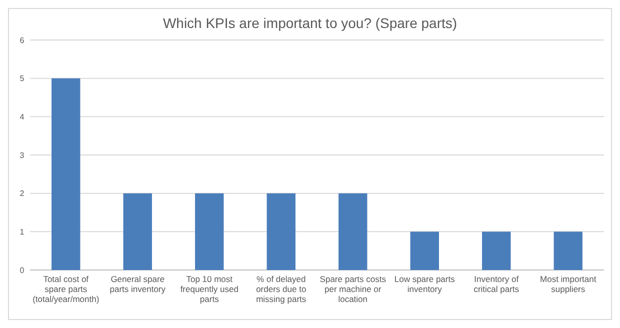 The width and height of the screenshot is (620, 328). Describe the element at coordinates (138, 284) in the screenshot. I see `x-tick-label: General spare parts inventory` at that location.